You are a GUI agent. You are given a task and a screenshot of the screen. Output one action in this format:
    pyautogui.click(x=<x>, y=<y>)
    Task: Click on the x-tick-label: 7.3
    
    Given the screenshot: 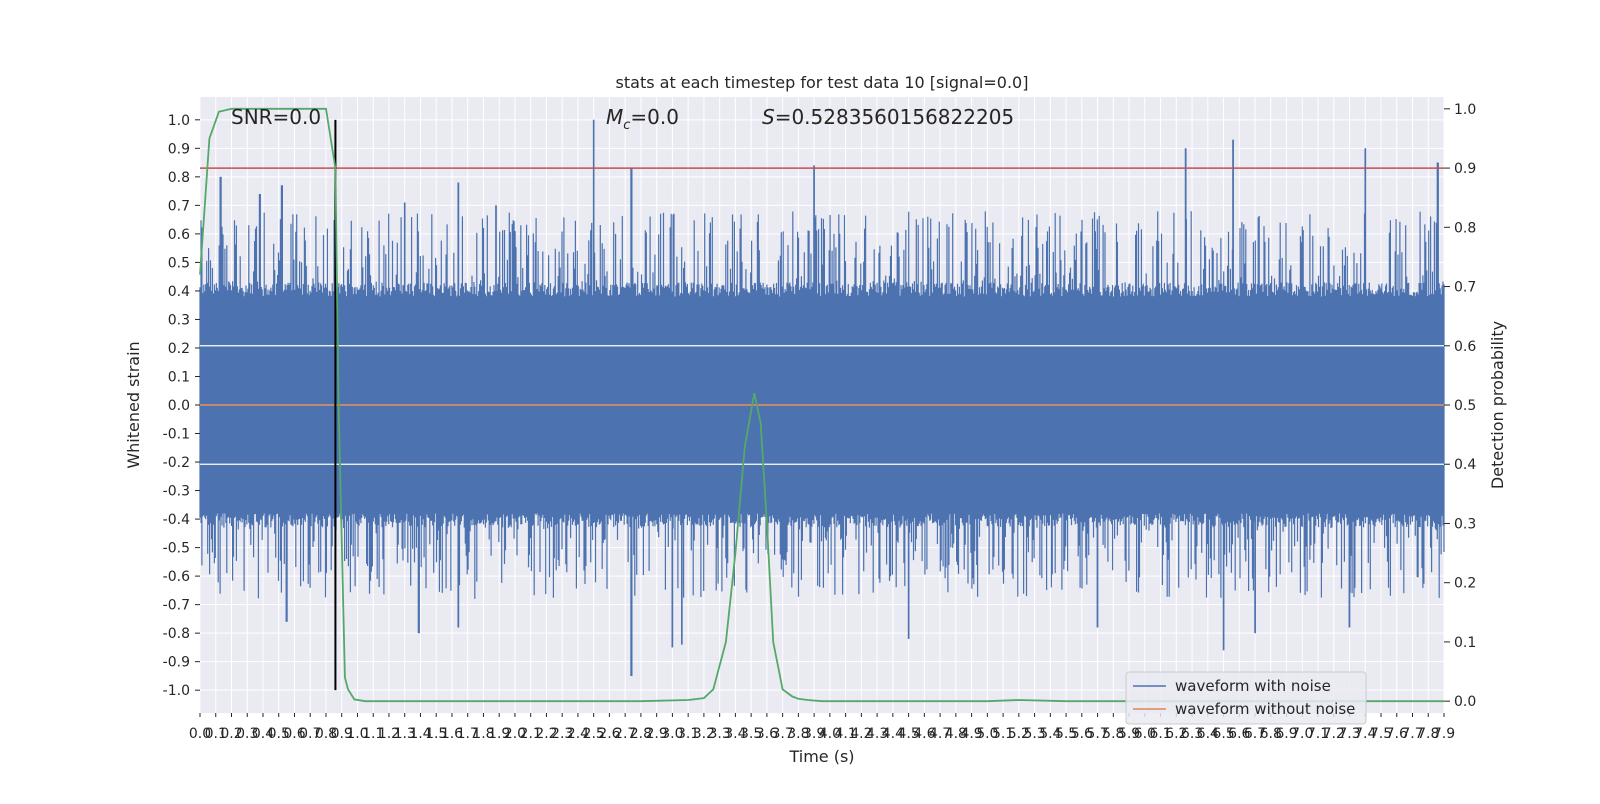 What is the action you would take?
    pyautogui.click(x=1349, y=734)
    